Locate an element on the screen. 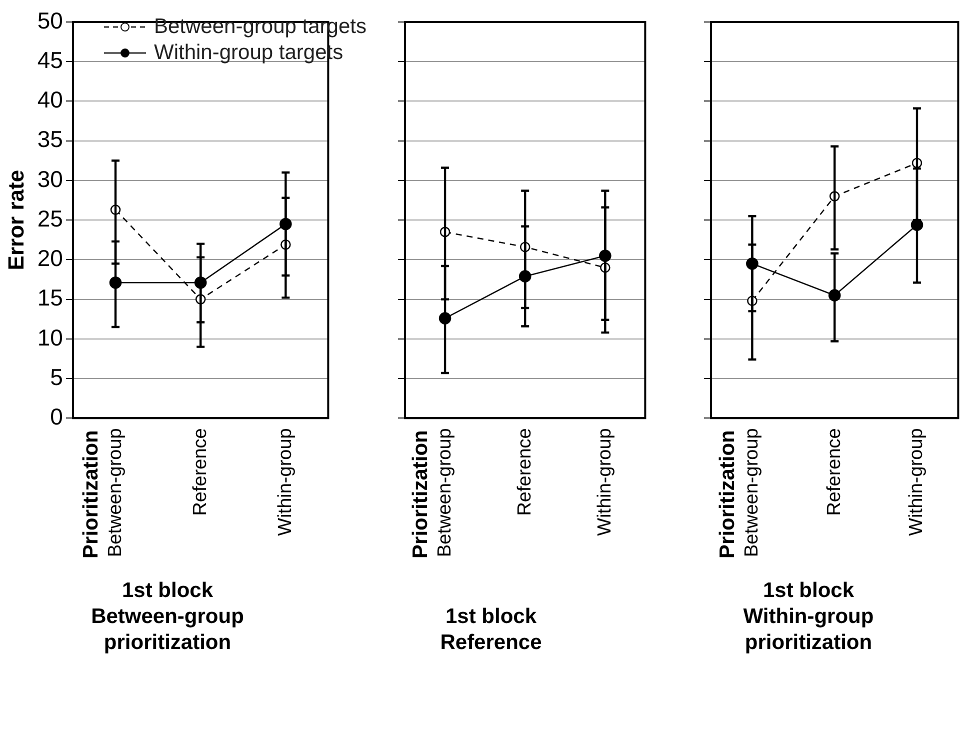 The image size is (965, 738). y-tick-label: 30 is located at coordinates (50, 179).